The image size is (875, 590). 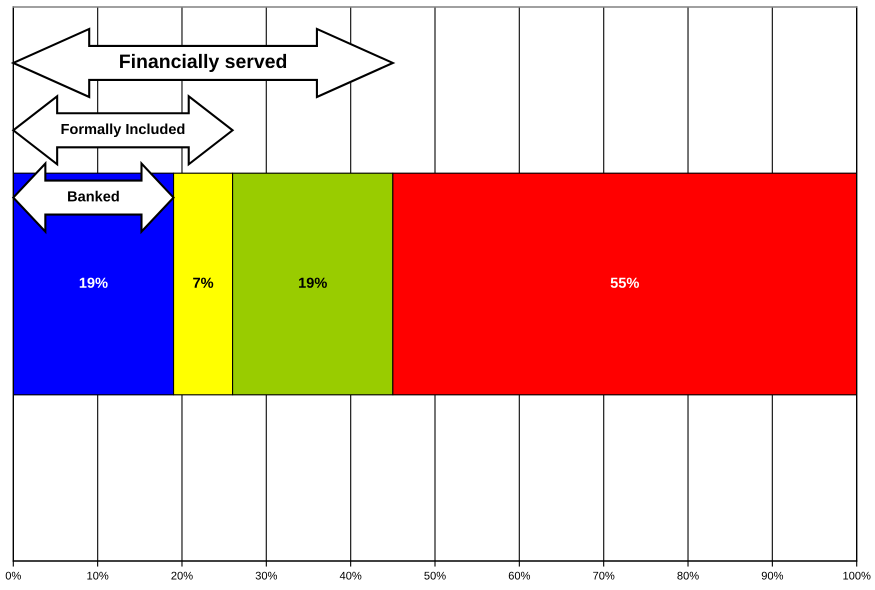 What do you see at coordinates (267, 576) in the screenshot?
I see `x-tick-label: 30%` at bounding box center [267, 576].